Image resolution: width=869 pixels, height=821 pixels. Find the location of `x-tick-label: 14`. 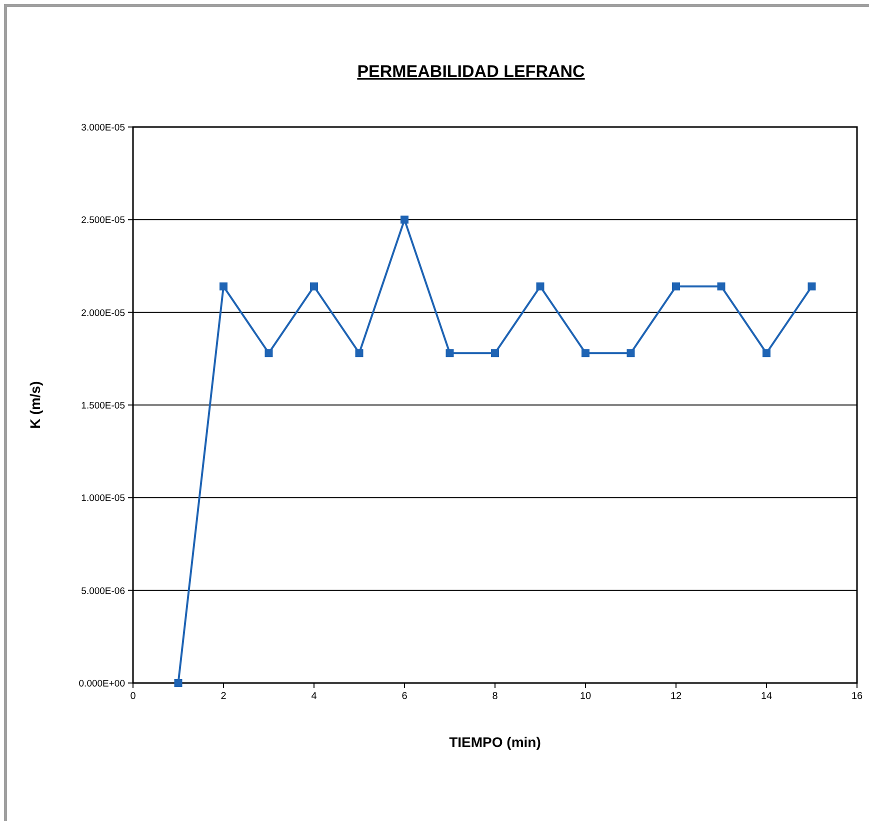

x-tick-label: 14 is located at coordinates (766, 696).